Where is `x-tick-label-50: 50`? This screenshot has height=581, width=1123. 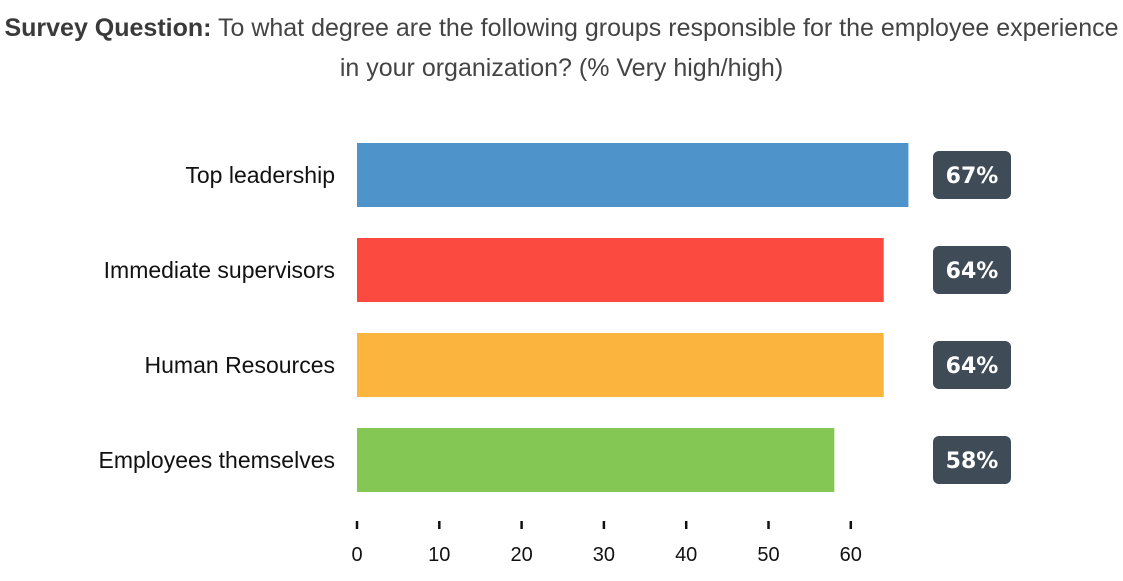
x-tick-label-50: 50 is located at coordinates (768, 555).